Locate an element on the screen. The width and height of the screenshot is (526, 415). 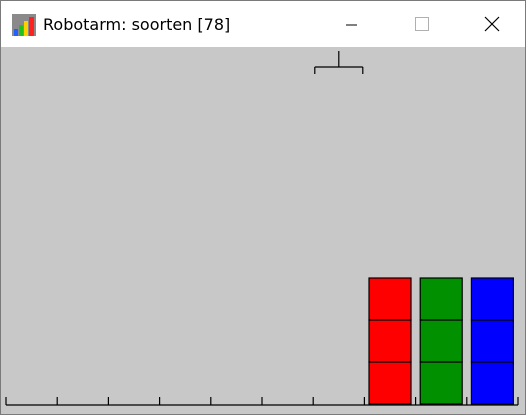
minimize-icon is located at coordinates (351, 25).